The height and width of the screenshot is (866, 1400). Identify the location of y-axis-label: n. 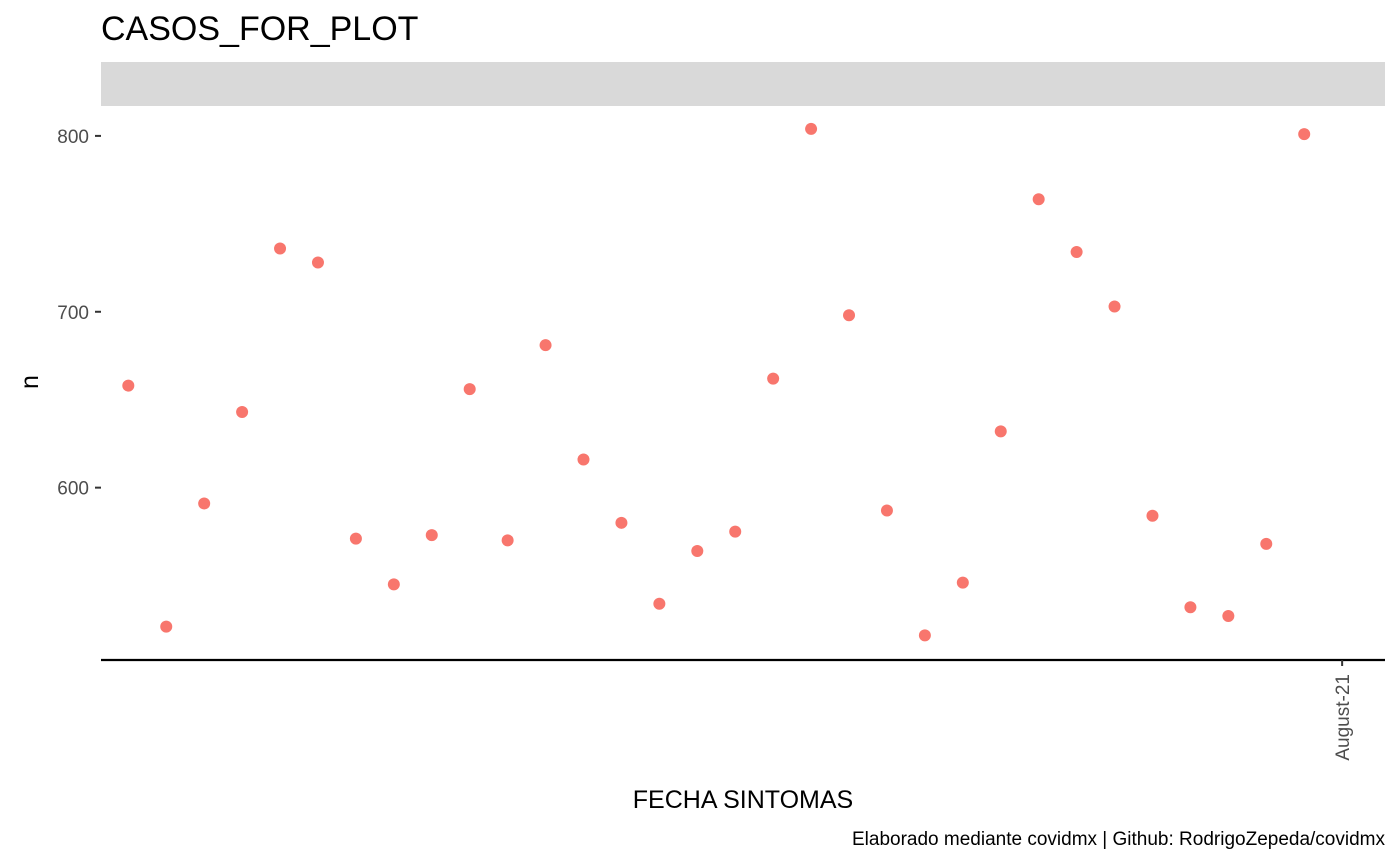
(30, 382).